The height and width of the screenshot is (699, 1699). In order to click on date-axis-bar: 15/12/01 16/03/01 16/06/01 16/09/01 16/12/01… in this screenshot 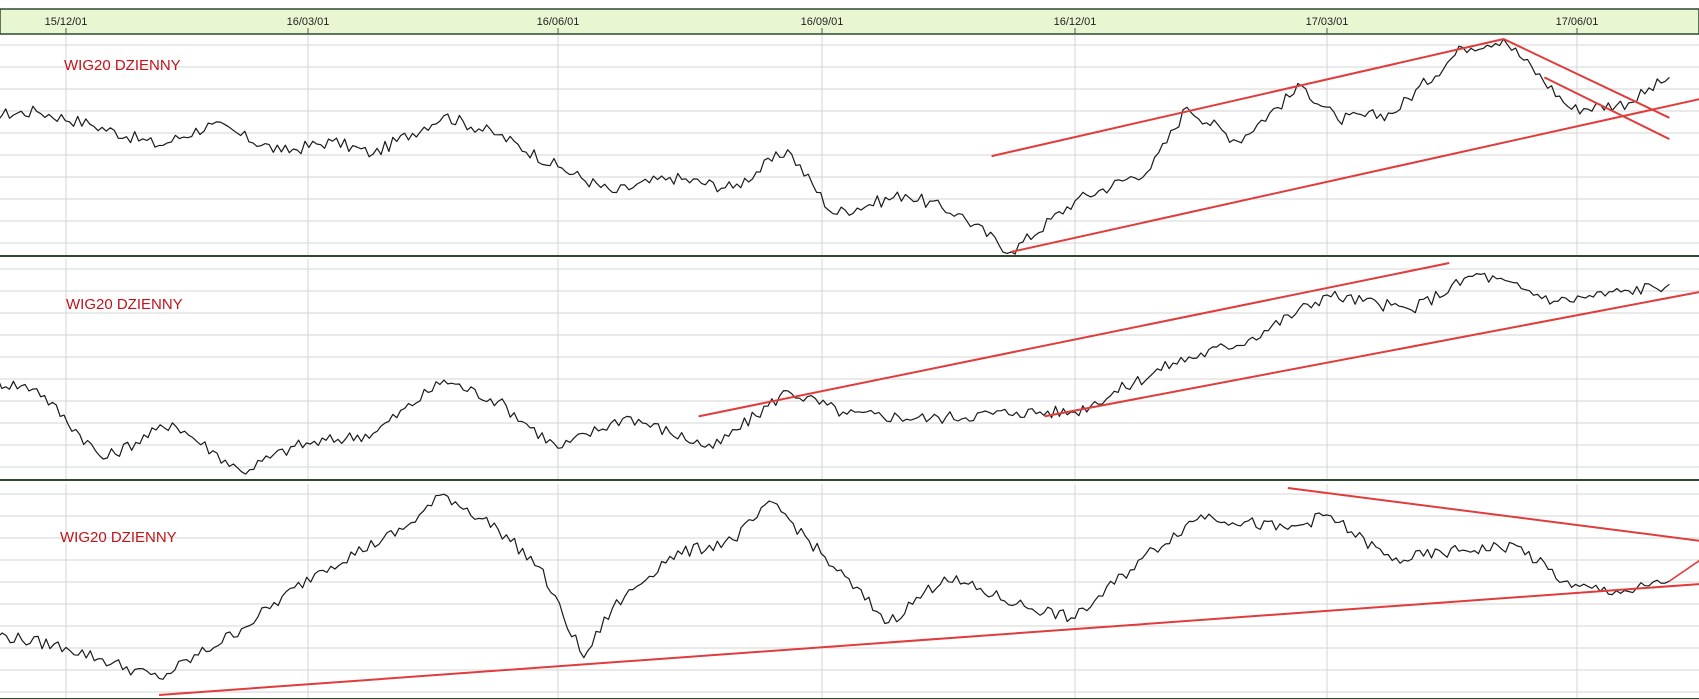, I will do `click(849, 21)`.